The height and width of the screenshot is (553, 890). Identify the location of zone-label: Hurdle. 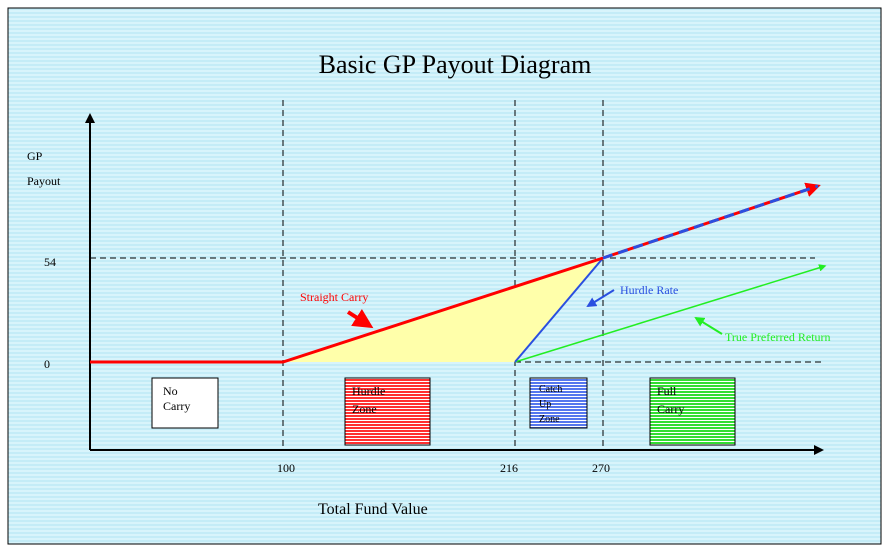
(368, 391).